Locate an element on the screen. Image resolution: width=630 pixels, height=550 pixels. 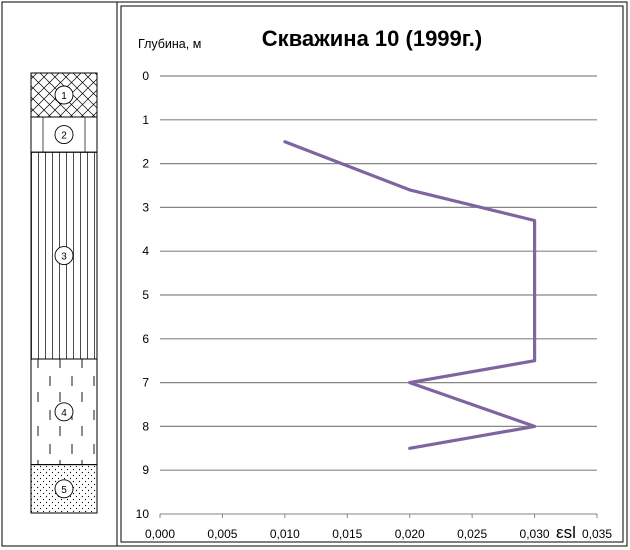
y-axis-label: Глубина, м is located at coordinates (169, 44).